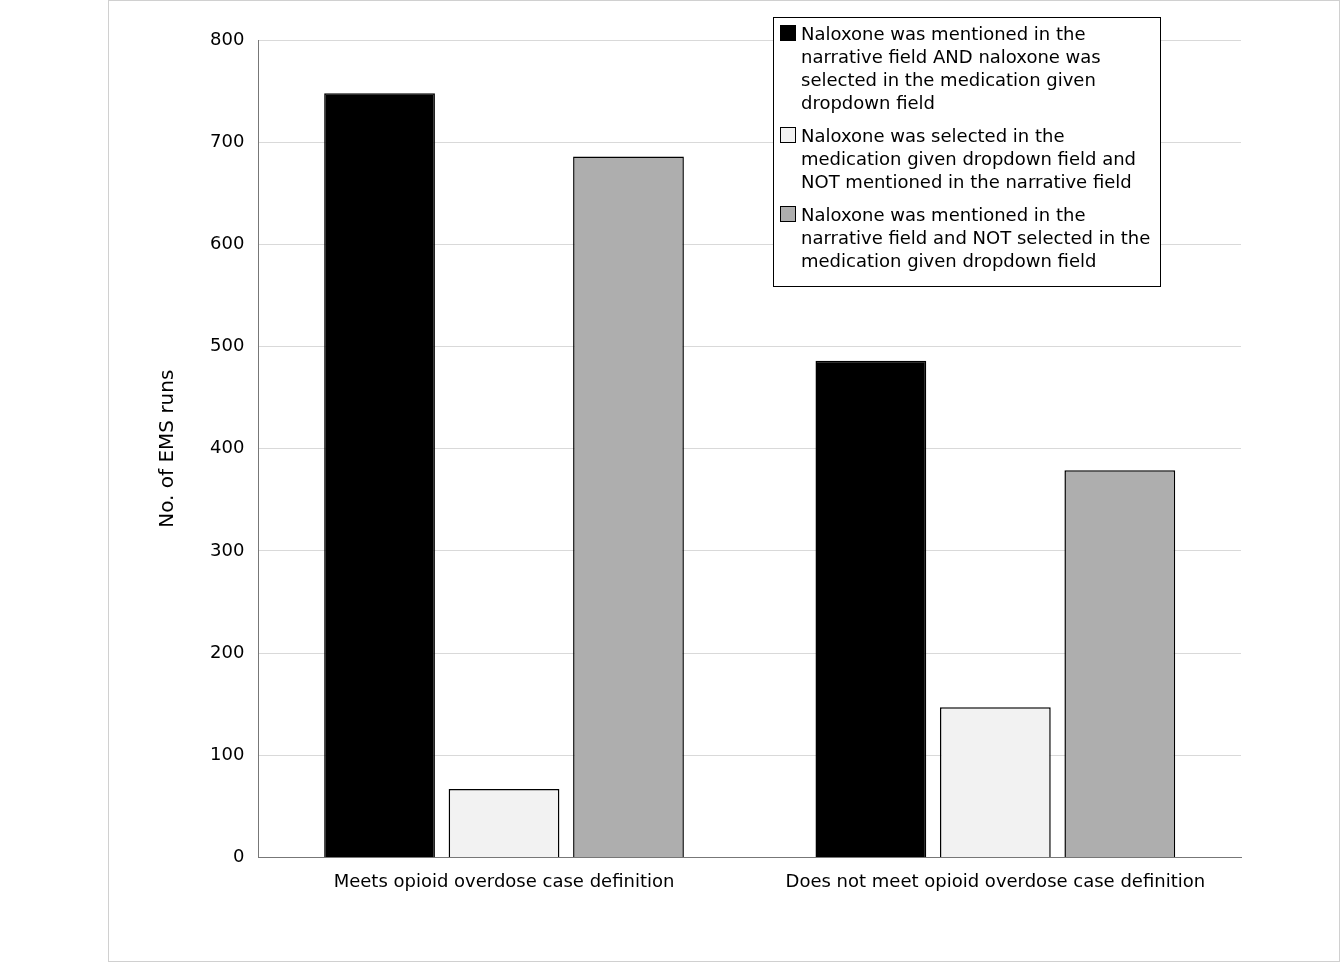 This screenshot has height=977, width=1343. Describe the element at coordinates (227, 140) in the screenshot. I see `y-tick-label: 700` at that location.